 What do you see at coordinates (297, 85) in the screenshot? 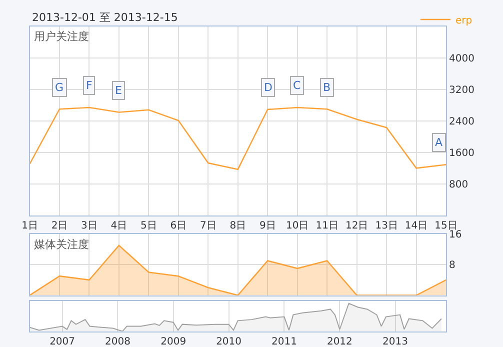
I see `annotation: C` at bounding box center [297, 85].